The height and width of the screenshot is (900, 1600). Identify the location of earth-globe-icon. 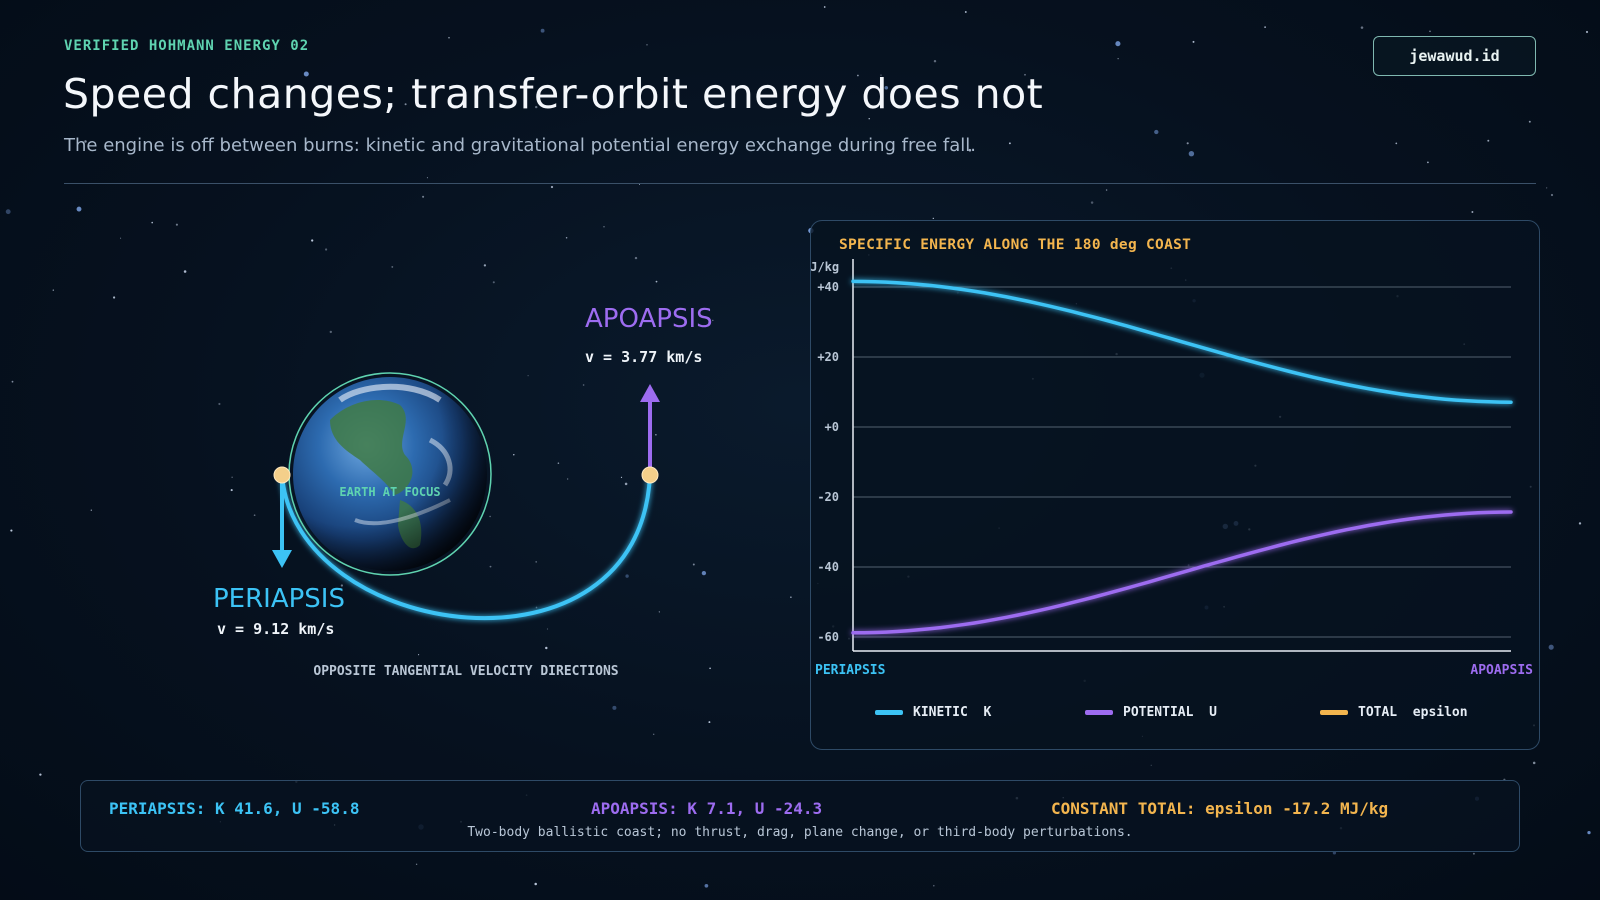
(390, 474).